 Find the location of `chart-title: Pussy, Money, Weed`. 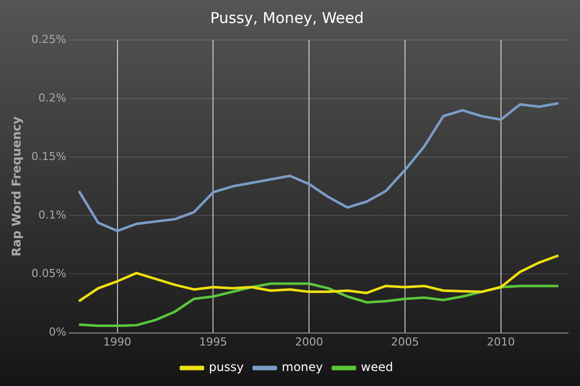

chart-title: Pussy, Money, Weed is located at coordinates (287, 17).